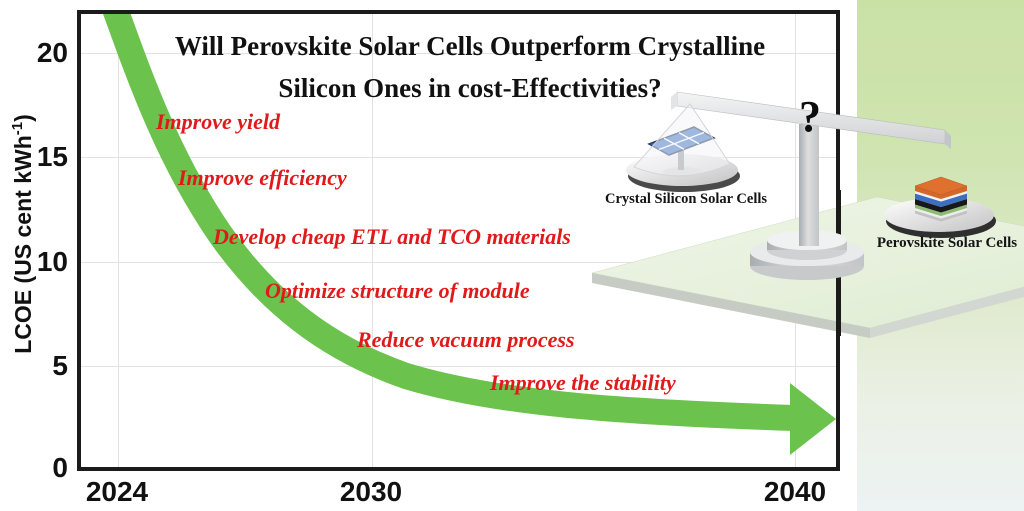  I want to click on gridline-x-2024, so click(118, 240).